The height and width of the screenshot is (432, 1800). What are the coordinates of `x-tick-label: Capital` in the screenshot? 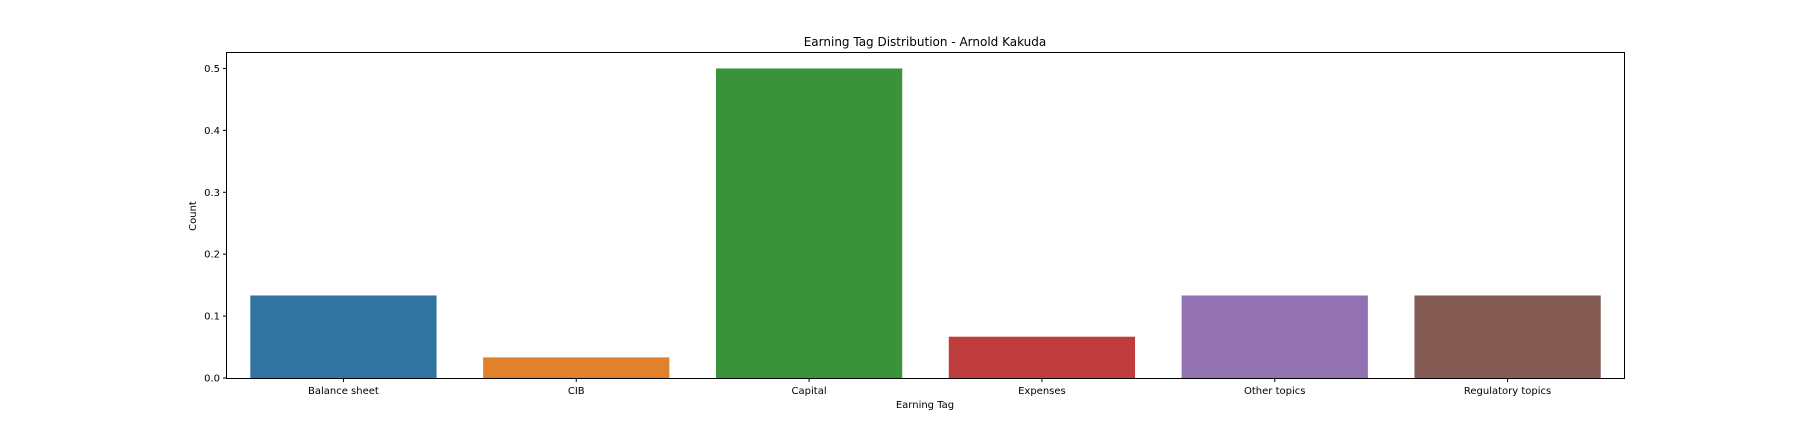 It's located at (809, 391).